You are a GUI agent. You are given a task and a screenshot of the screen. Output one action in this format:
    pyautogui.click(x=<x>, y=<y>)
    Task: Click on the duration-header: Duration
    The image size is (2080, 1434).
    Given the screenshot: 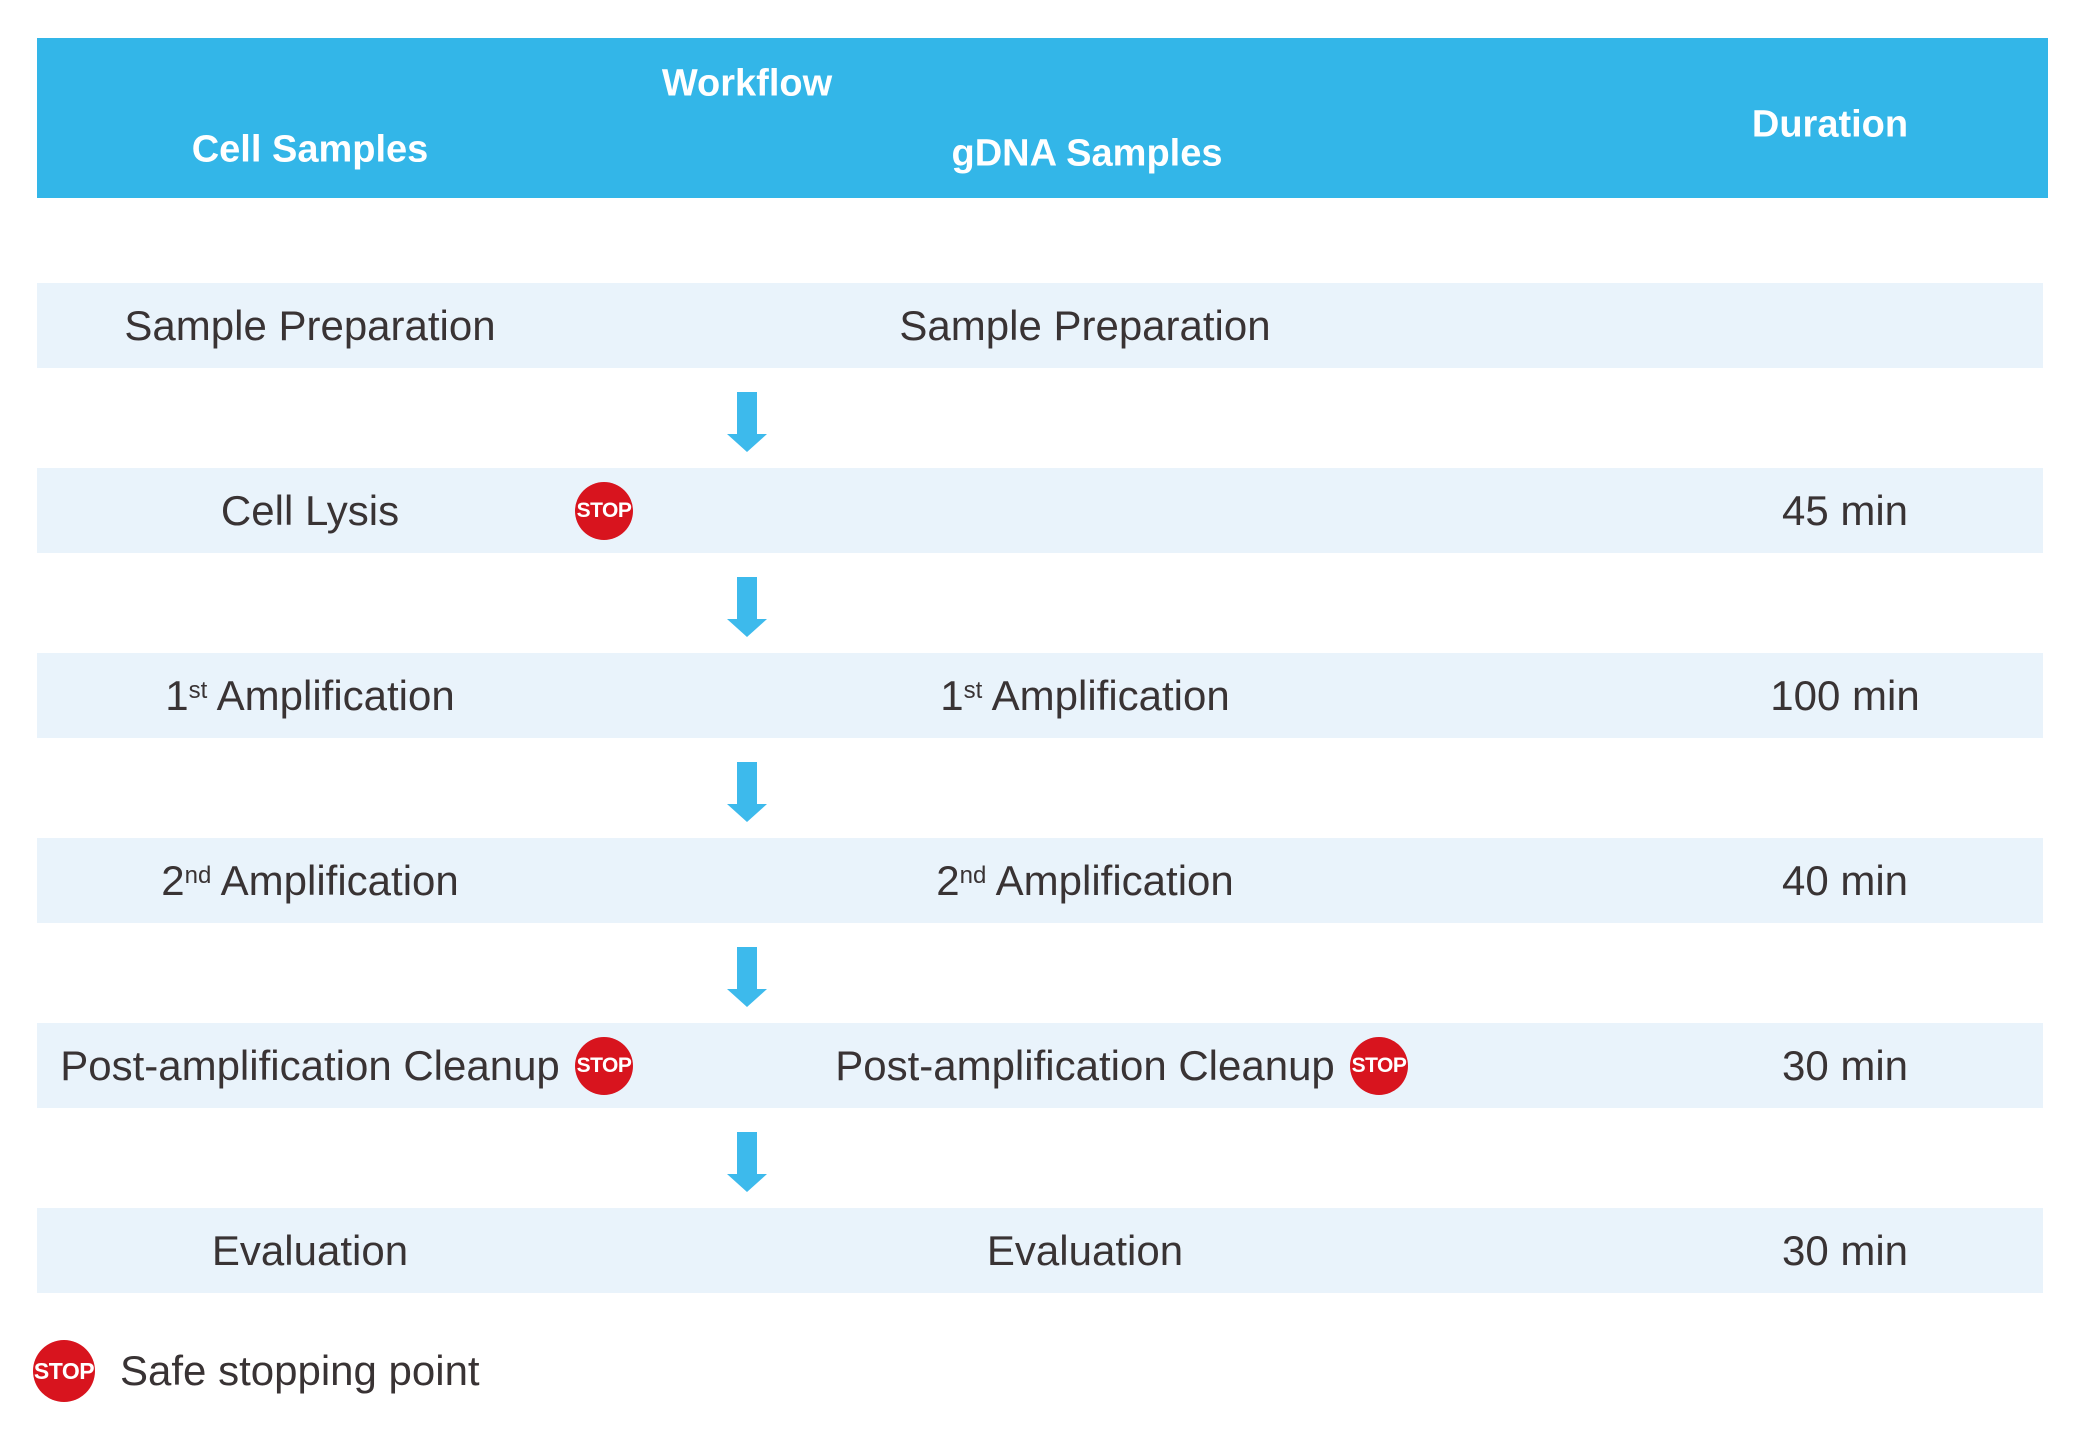 What is the action you would take?
    pyautogui.click(x=1830, y=124)
    